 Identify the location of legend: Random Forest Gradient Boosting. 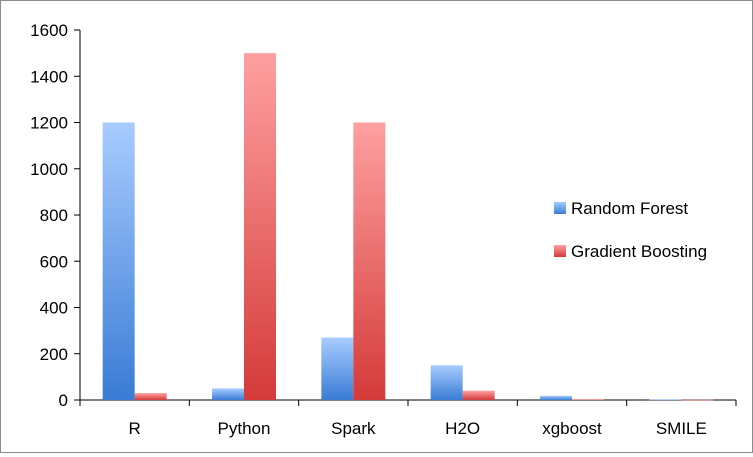
(630, 230).